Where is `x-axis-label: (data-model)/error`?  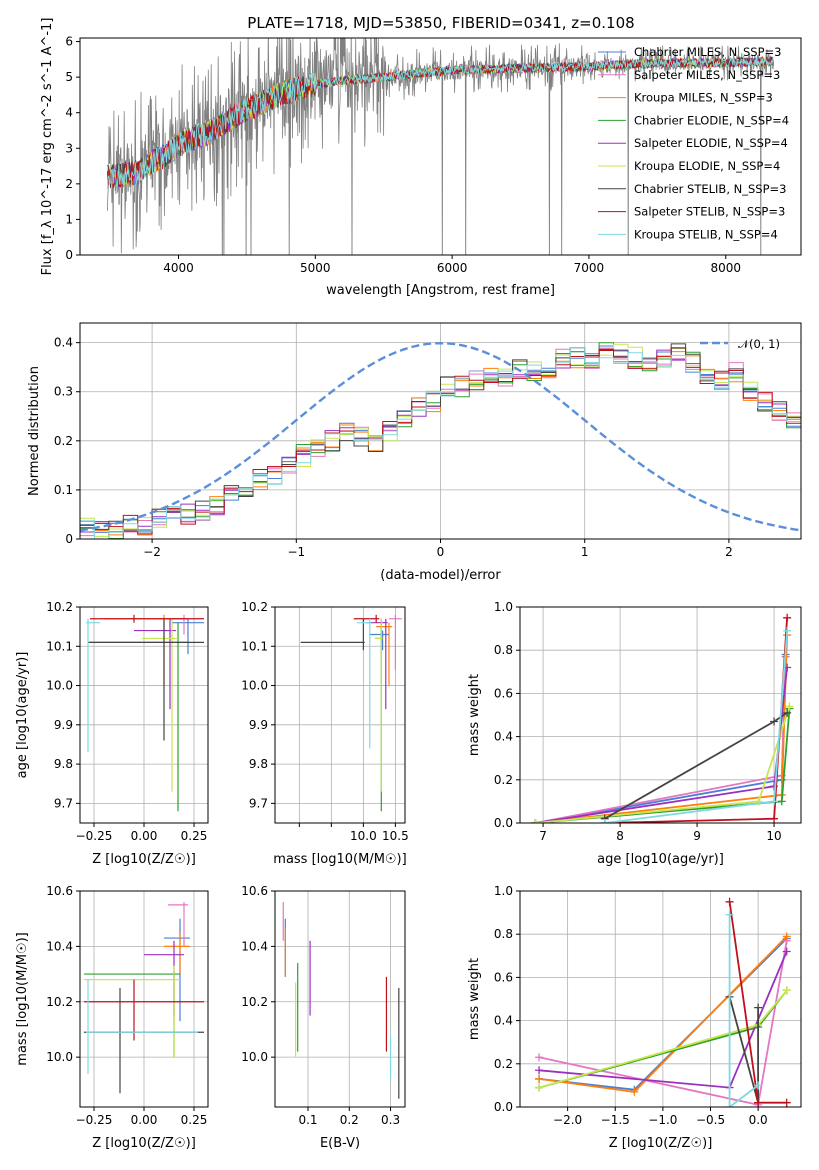
x-axis-label: (data-model)/error is located at coordinates (440, 575).